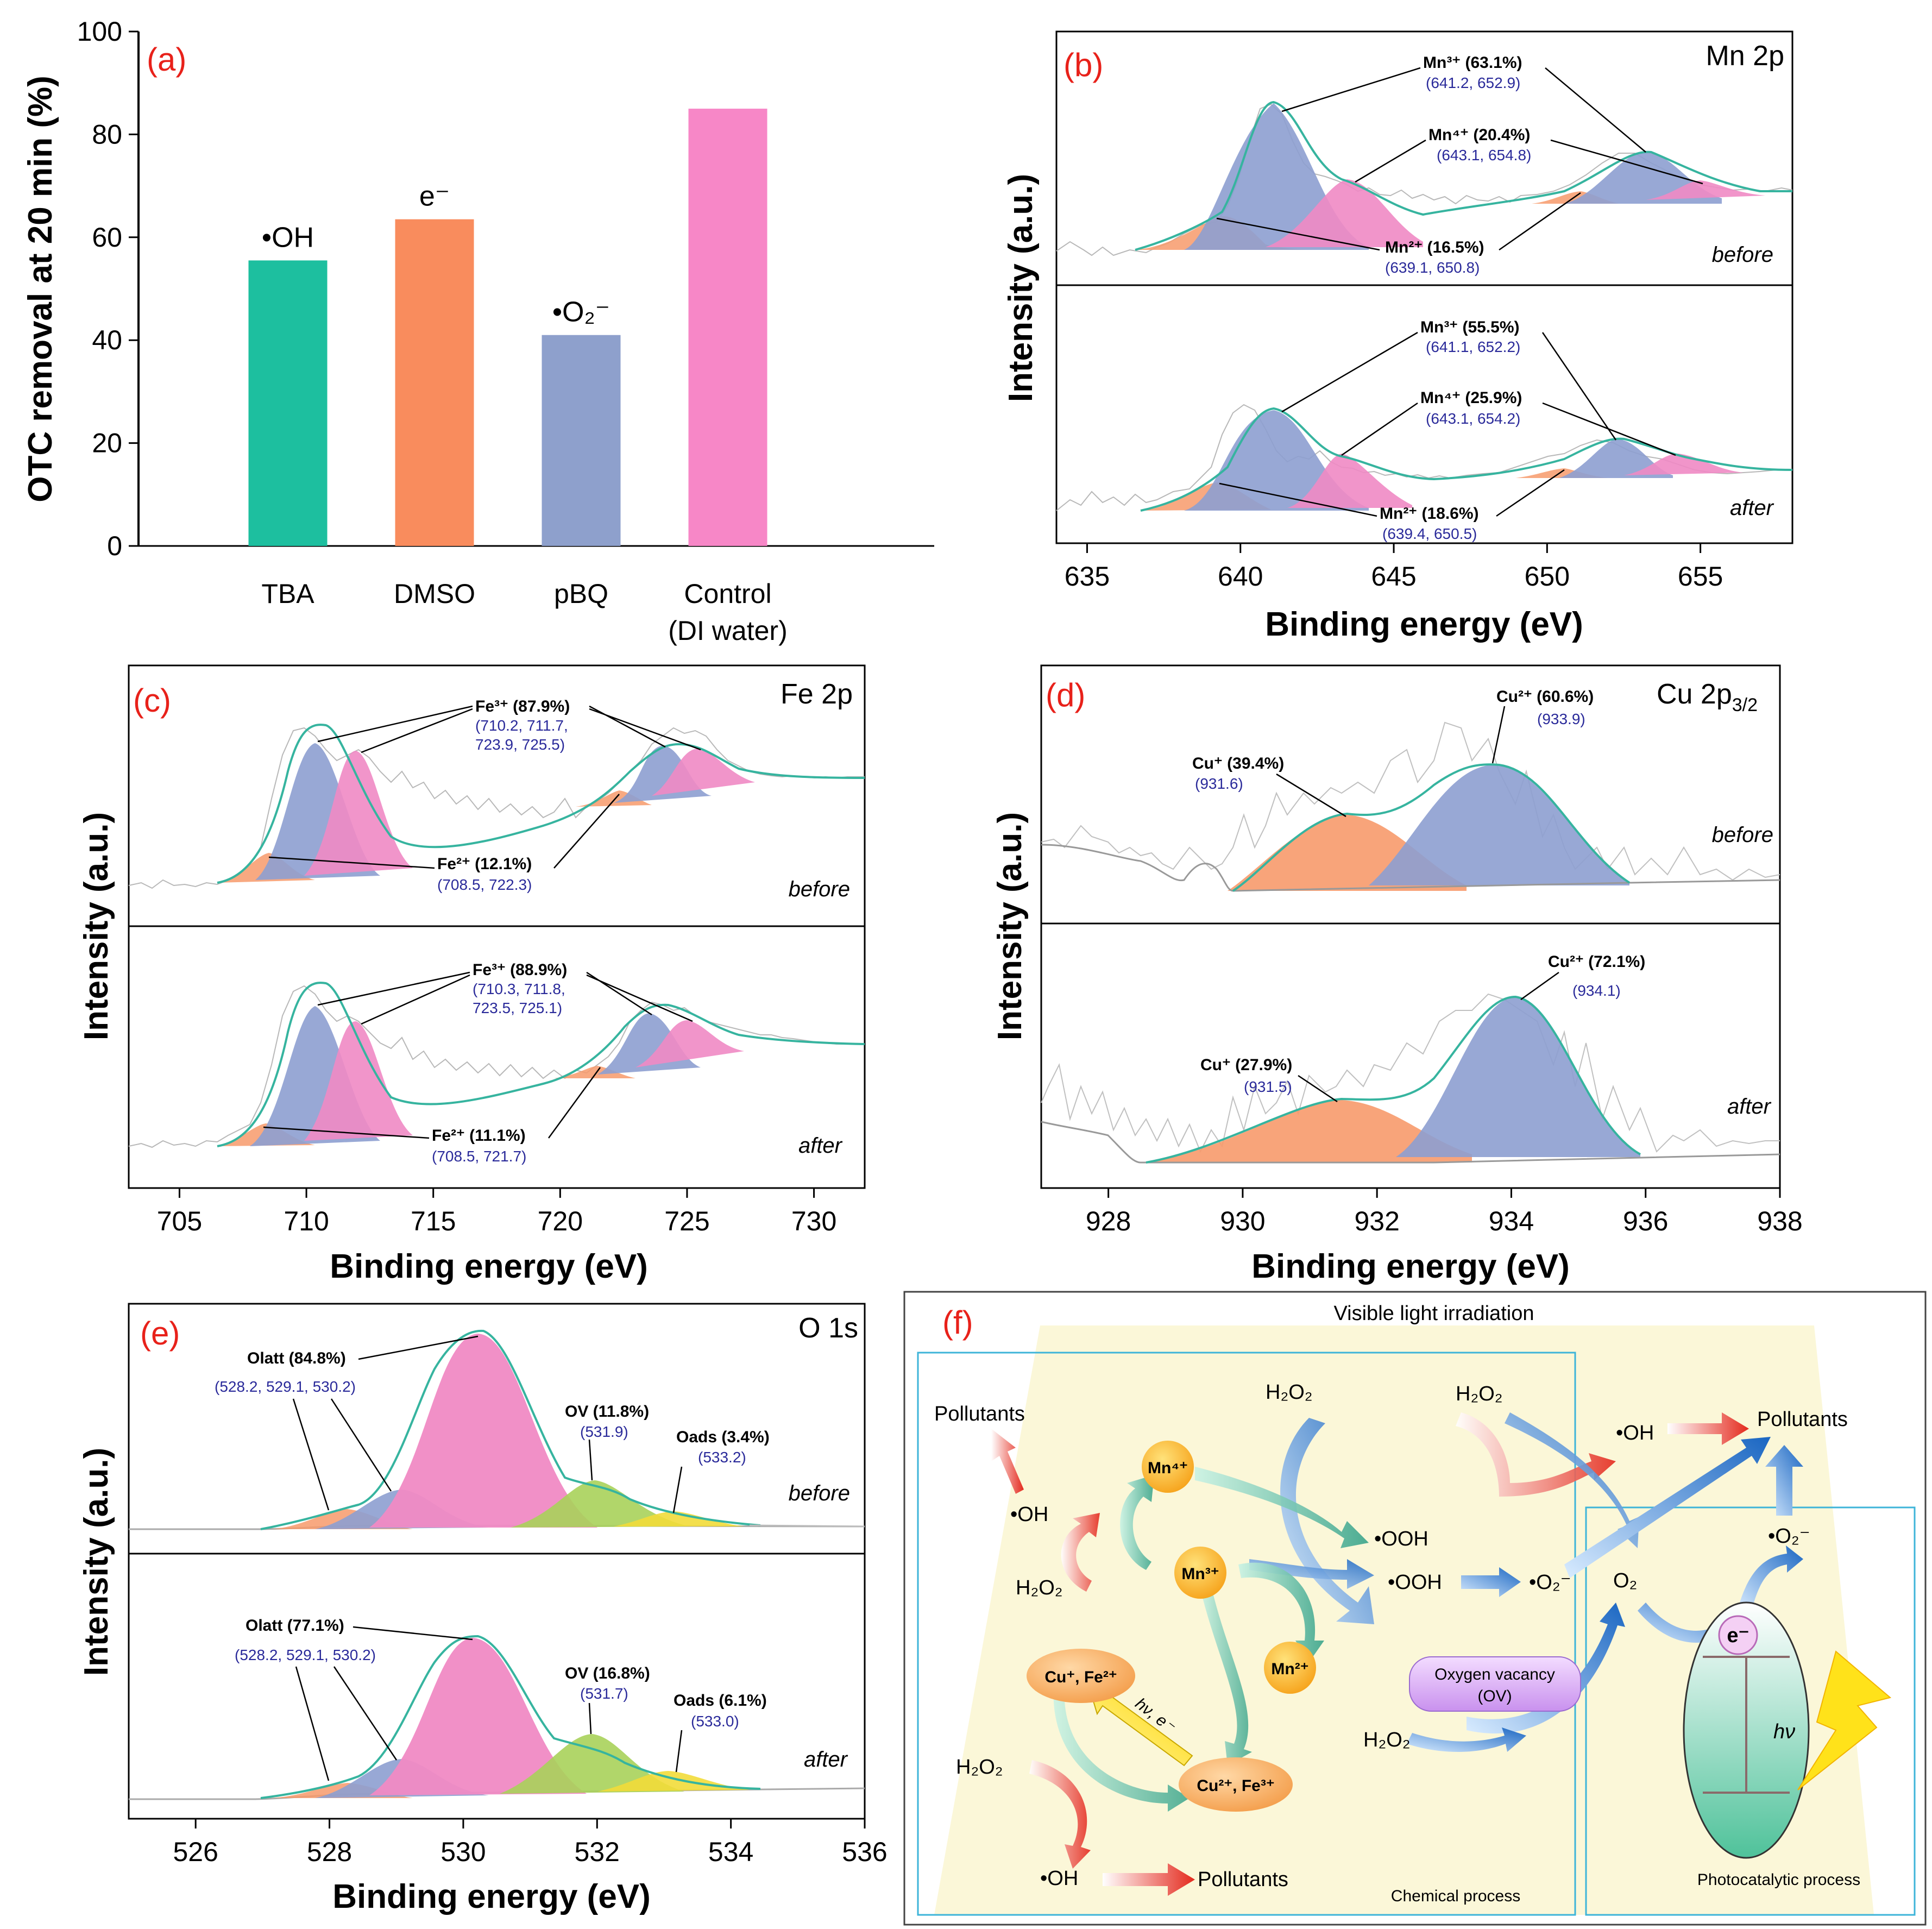 The width and height of the screenshot is (1932, 1929). What do you see at coordinates (1411, 1266) in the screenshot?
I see `panel-d-x-title: Binding energy (eV)` at bounding box center [1411, 1266].